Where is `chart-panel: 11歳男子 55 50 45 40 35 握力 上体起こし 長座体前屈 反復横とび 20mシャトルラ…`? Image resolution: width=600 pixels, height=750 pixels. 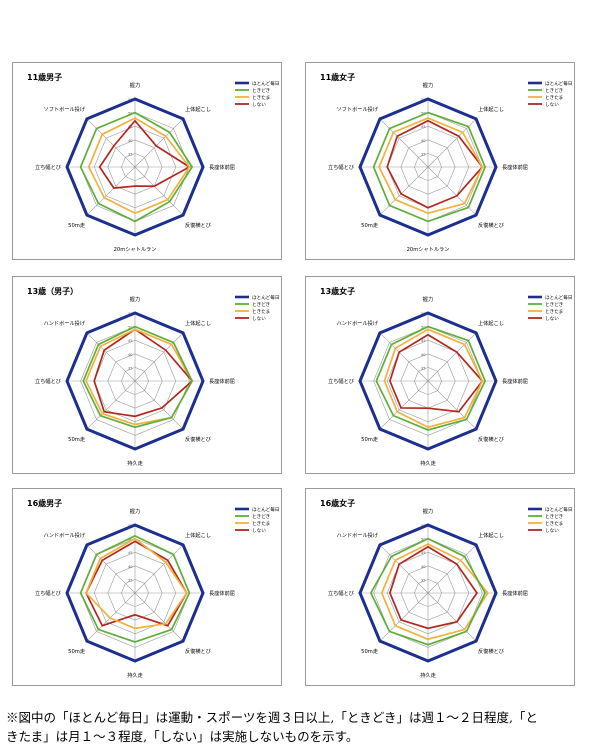
chart-panel: 11歳男子 55 50 45 40 35 握力 上体起こし 長座体前屈 反復横とび 20mシャトルラ… is located at coordinates (147, 161).